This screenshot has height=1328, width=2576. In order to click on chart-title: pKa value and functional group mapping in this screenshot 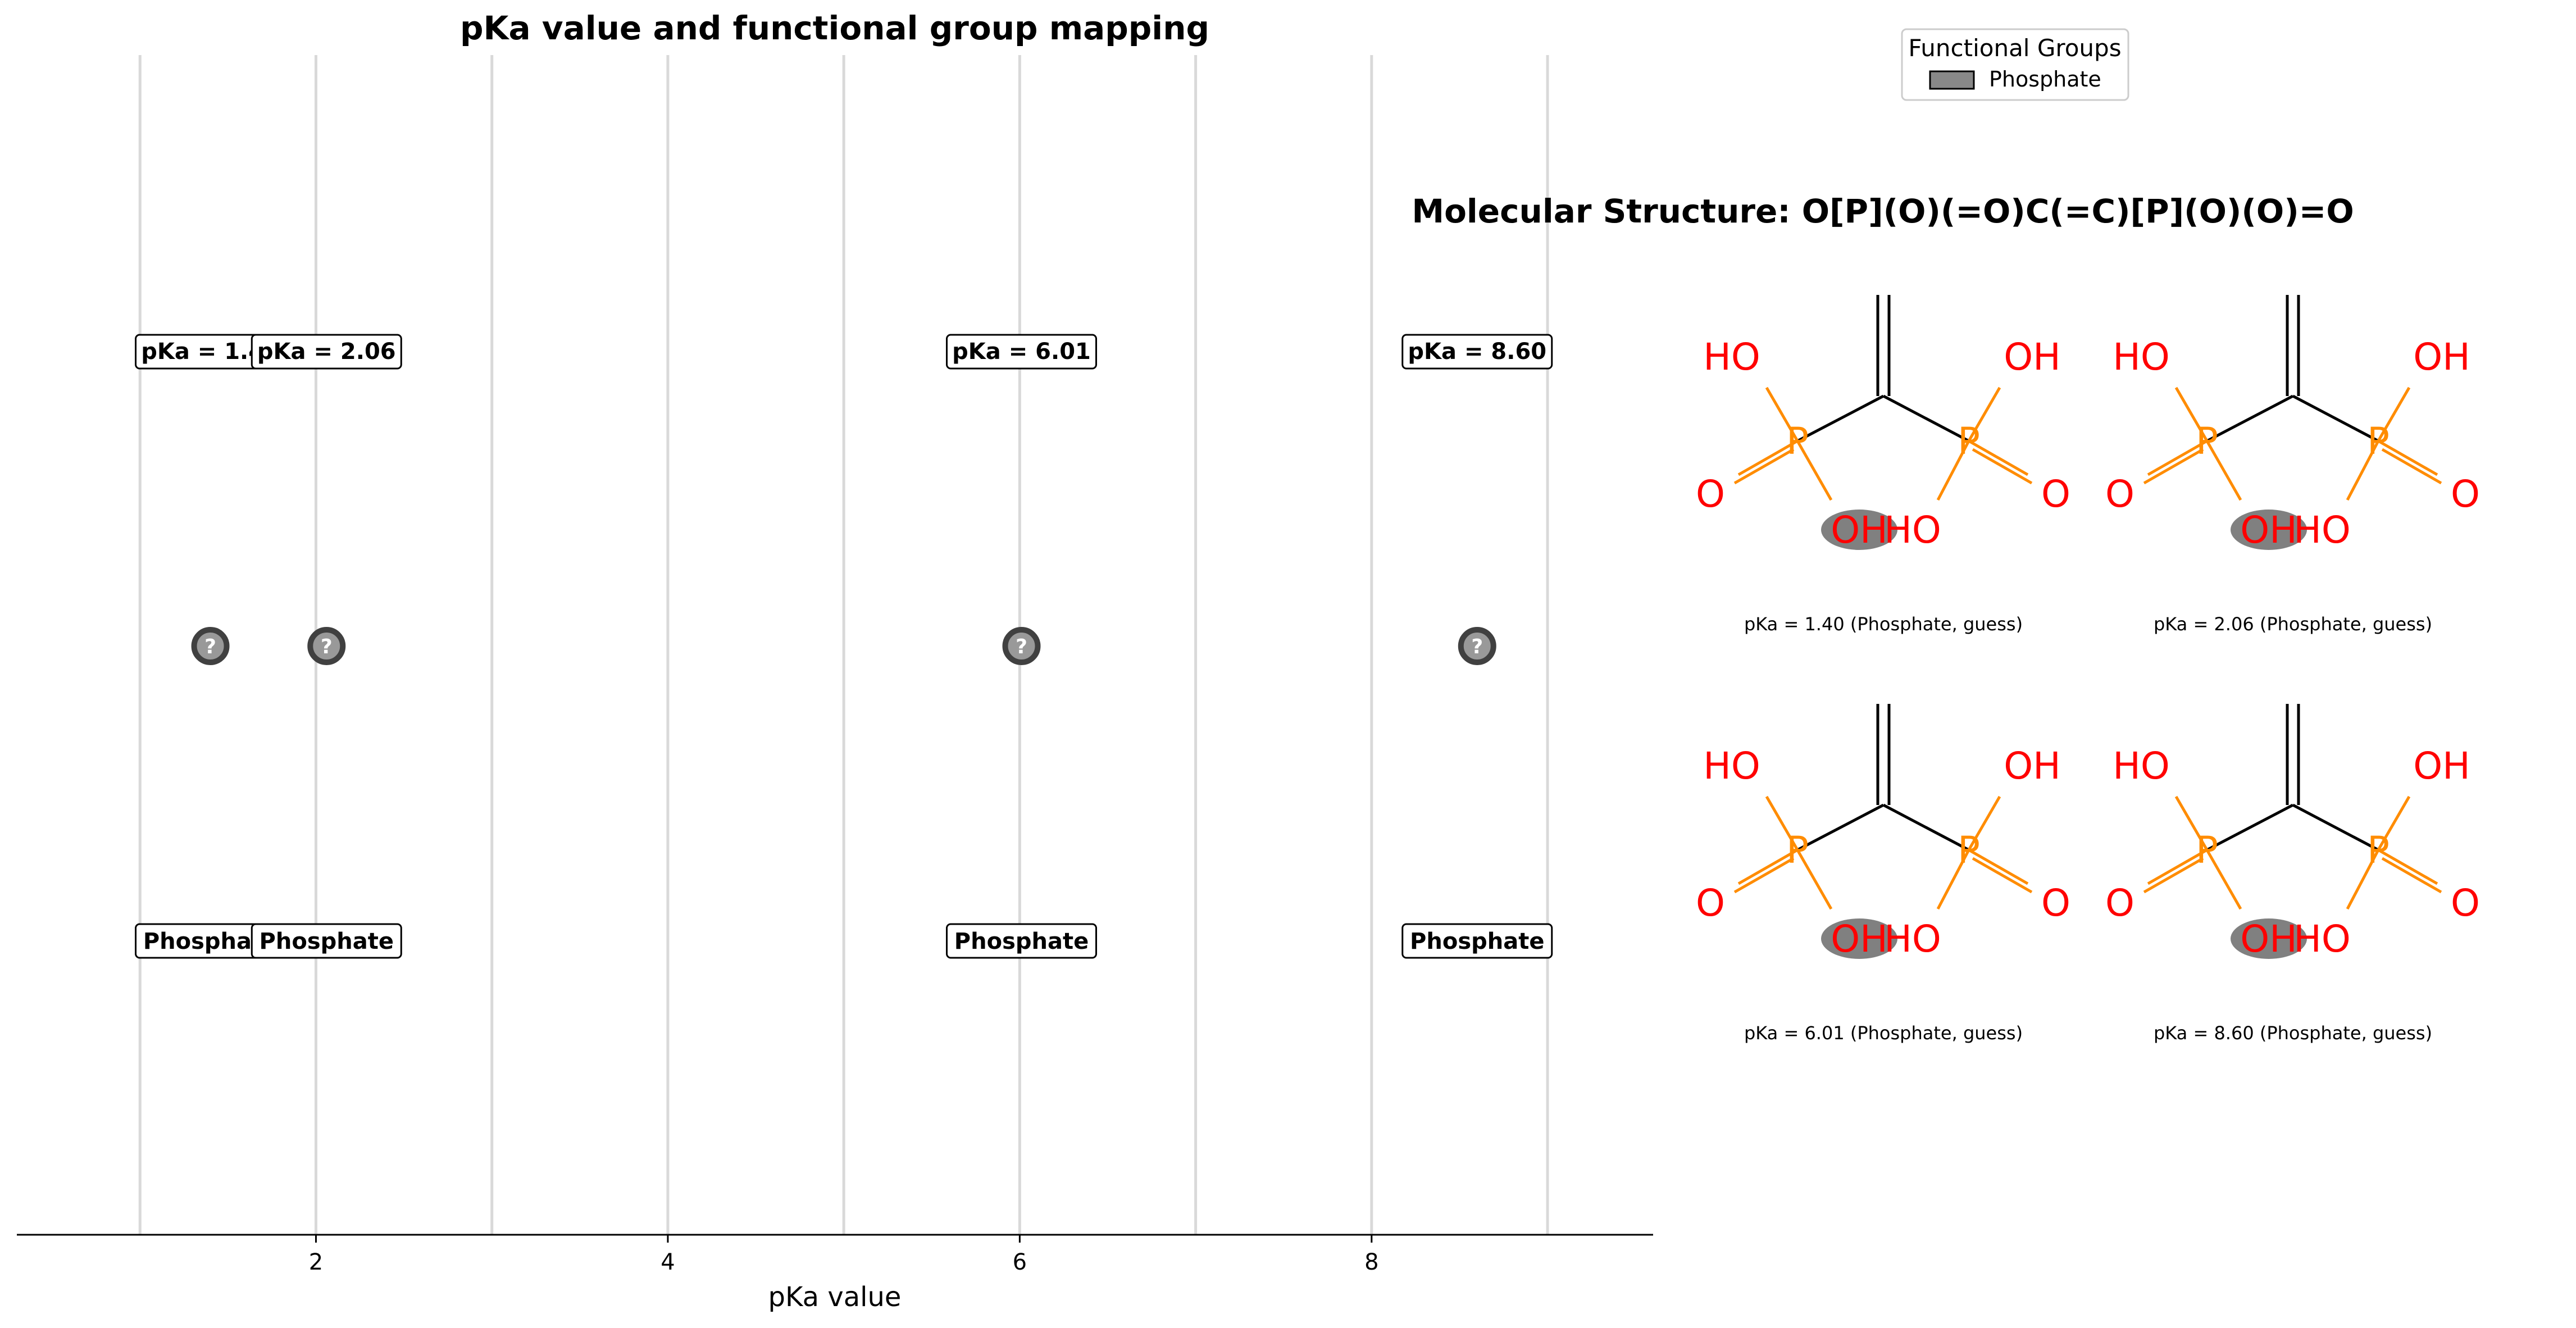, I will do `click(834, 28)`.